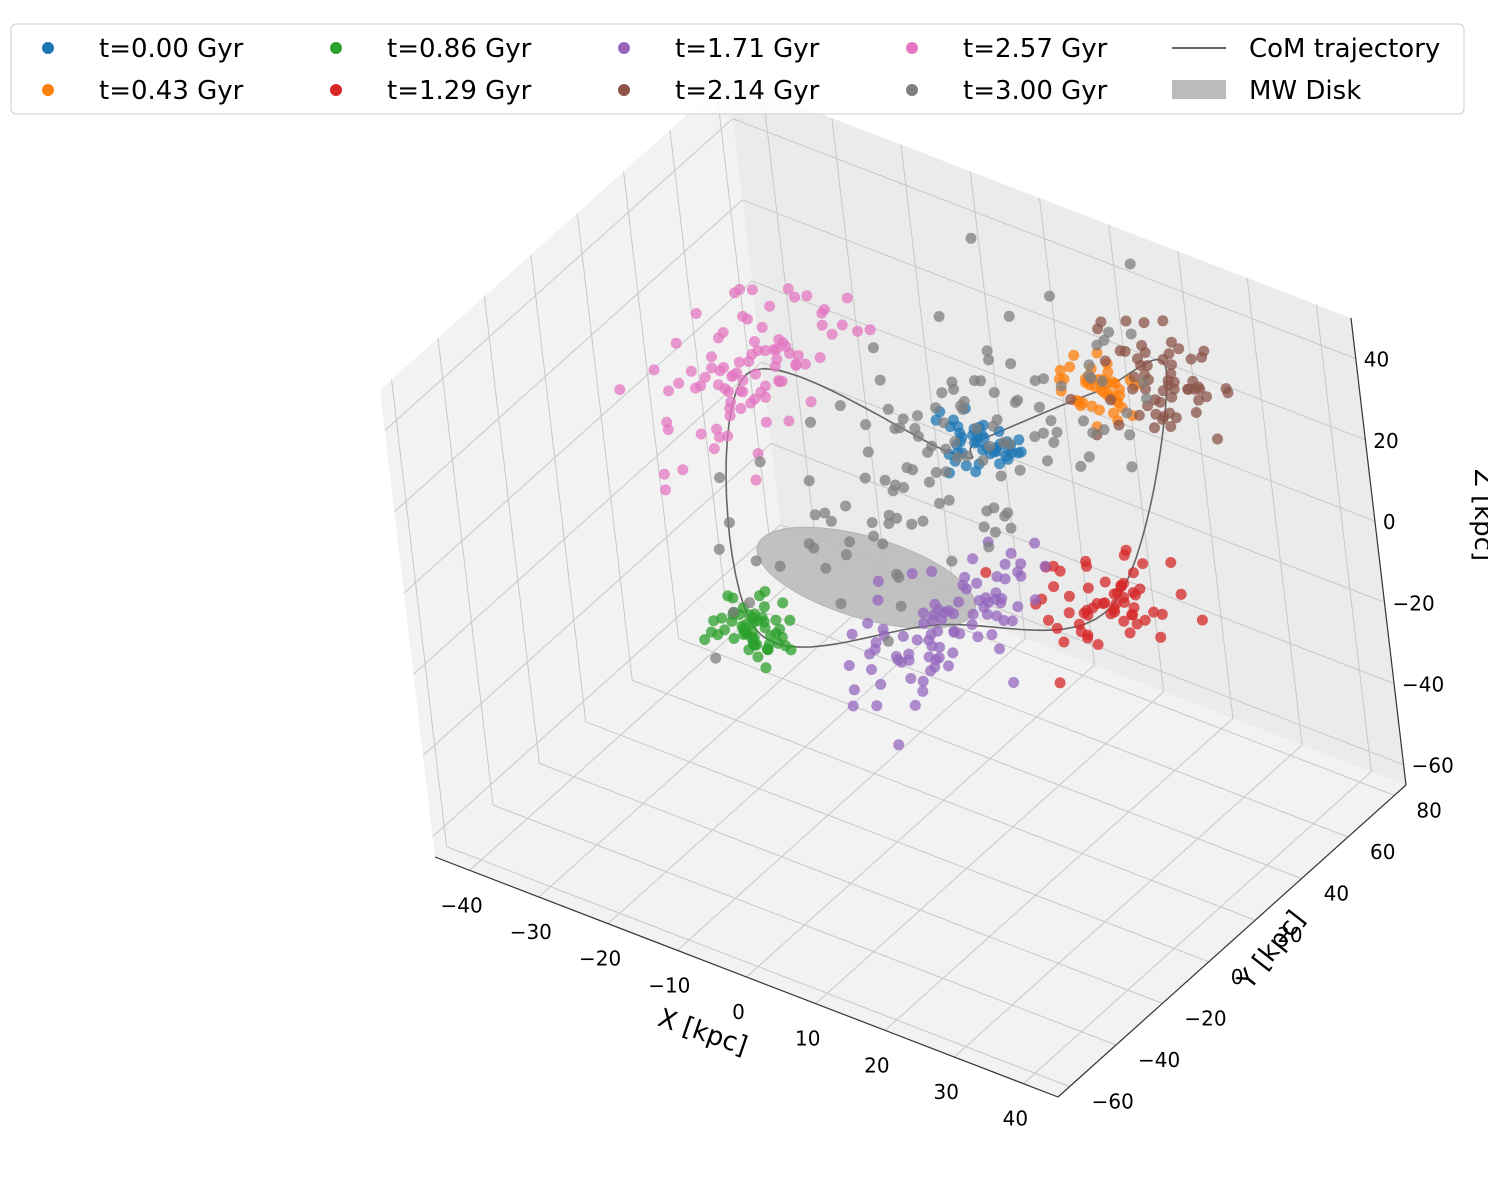  Describe the element at coordinates (1378, 551) in the screenshot. I see `z-axis-line` at that location.